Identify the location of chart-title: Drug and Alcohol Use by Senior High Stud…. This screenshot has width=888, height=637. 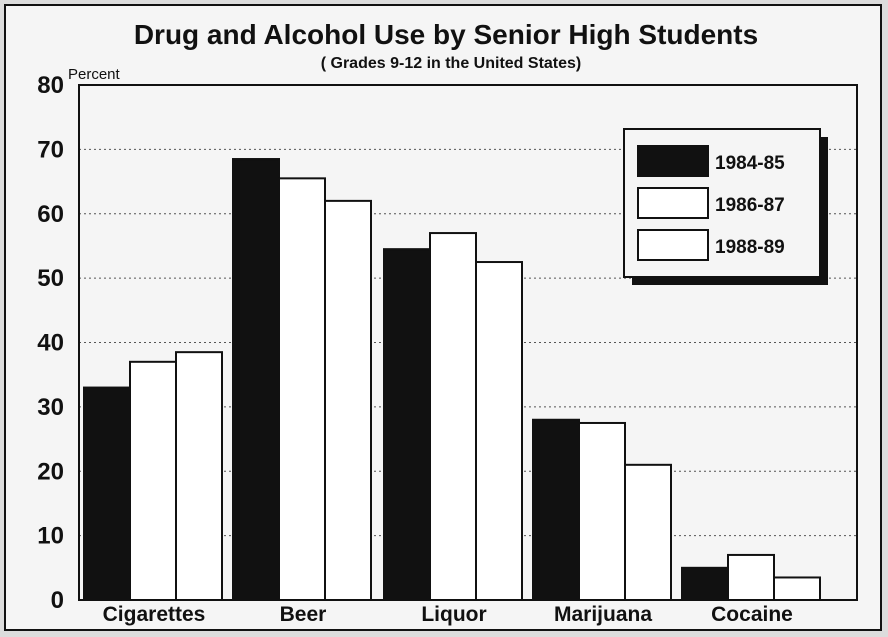
(446, 34).